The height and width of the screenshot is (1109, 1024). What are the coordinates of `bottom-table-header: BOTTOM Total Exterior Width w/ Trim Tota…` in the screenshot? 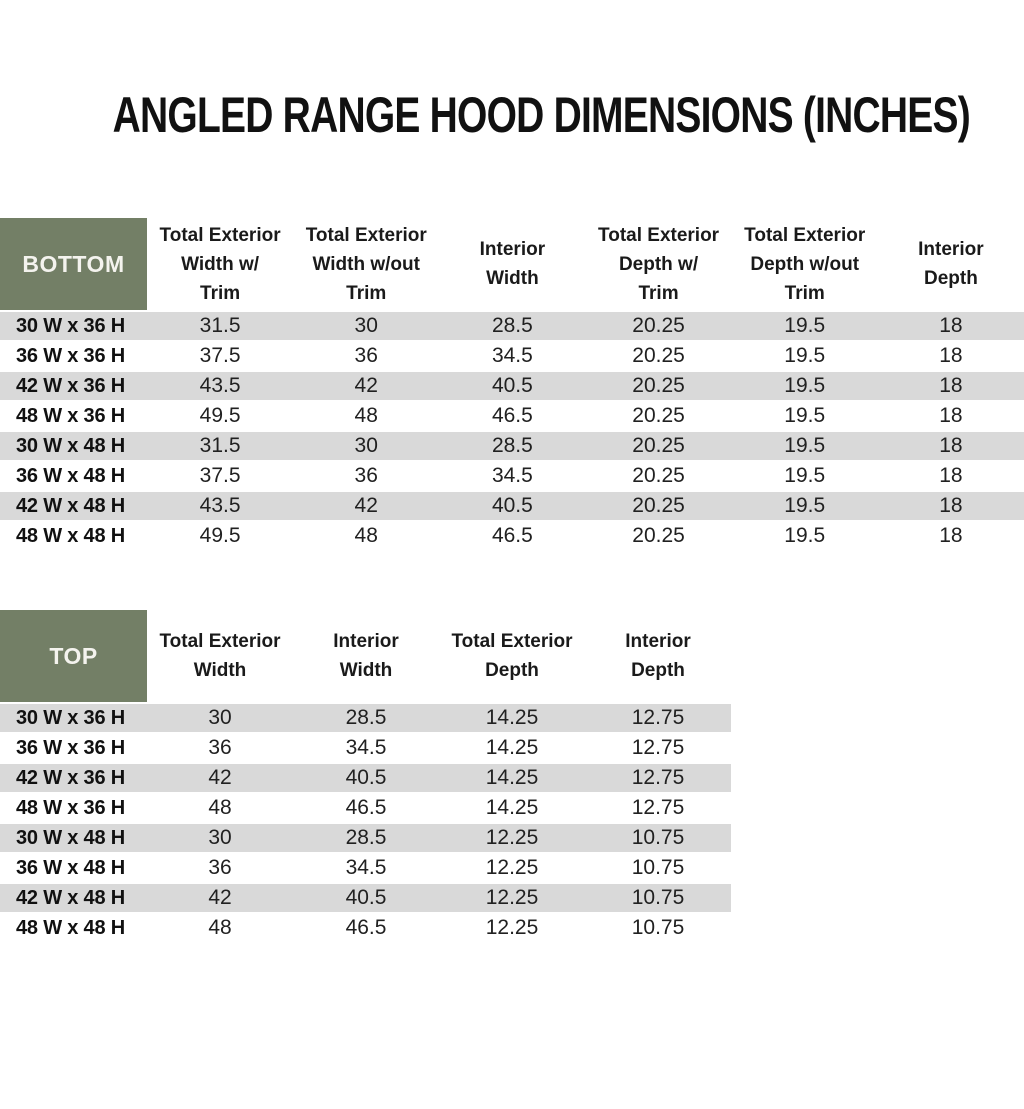 It's located at (512, 264).